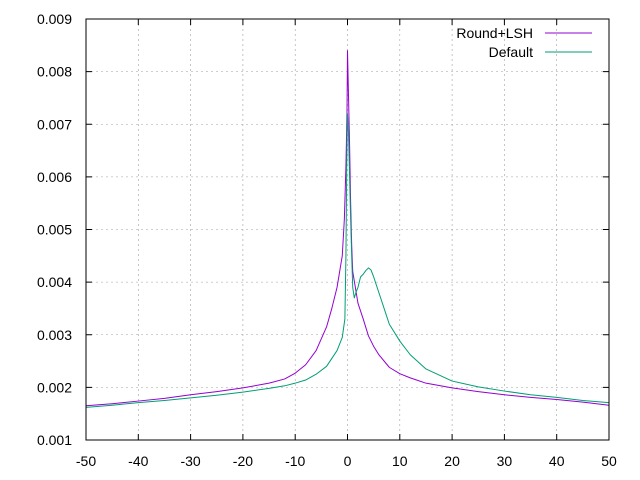 This screenshot has width=640, height=480. Describe the element at coordinates (557, 461) in the screenshot. I see `x-tick-label: 40` at that location.